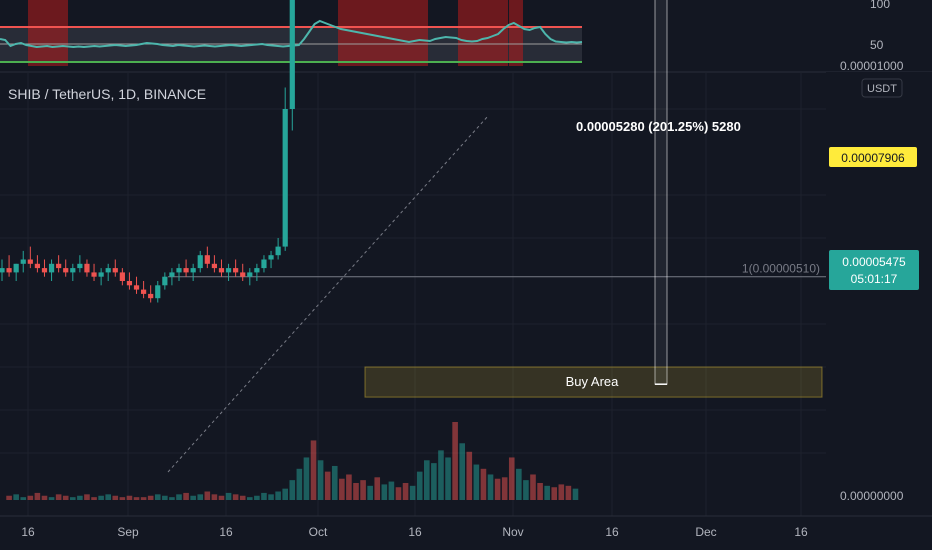  Describe the element at coordinates (107, 94) in the screenshot. I see `symbol-title: SHIB / TetherUS, 1D, BINANCE` at that location.